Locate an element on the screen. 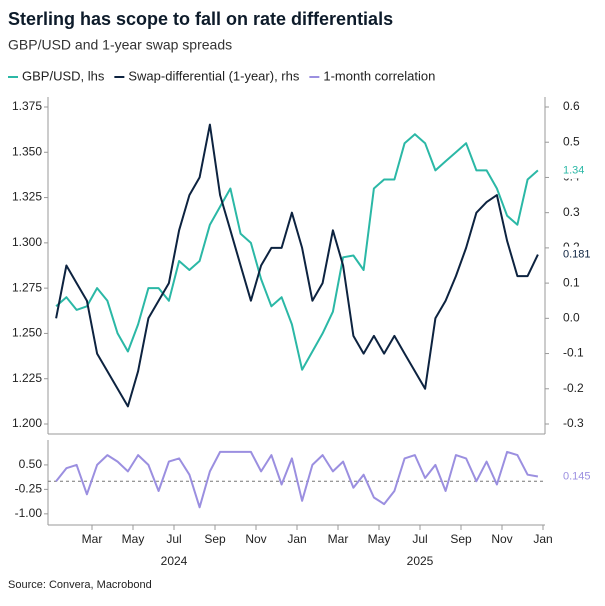 This screenshot has height=606, width=605. y-tick-label: 1.375 is located at coordinates (27, 106).